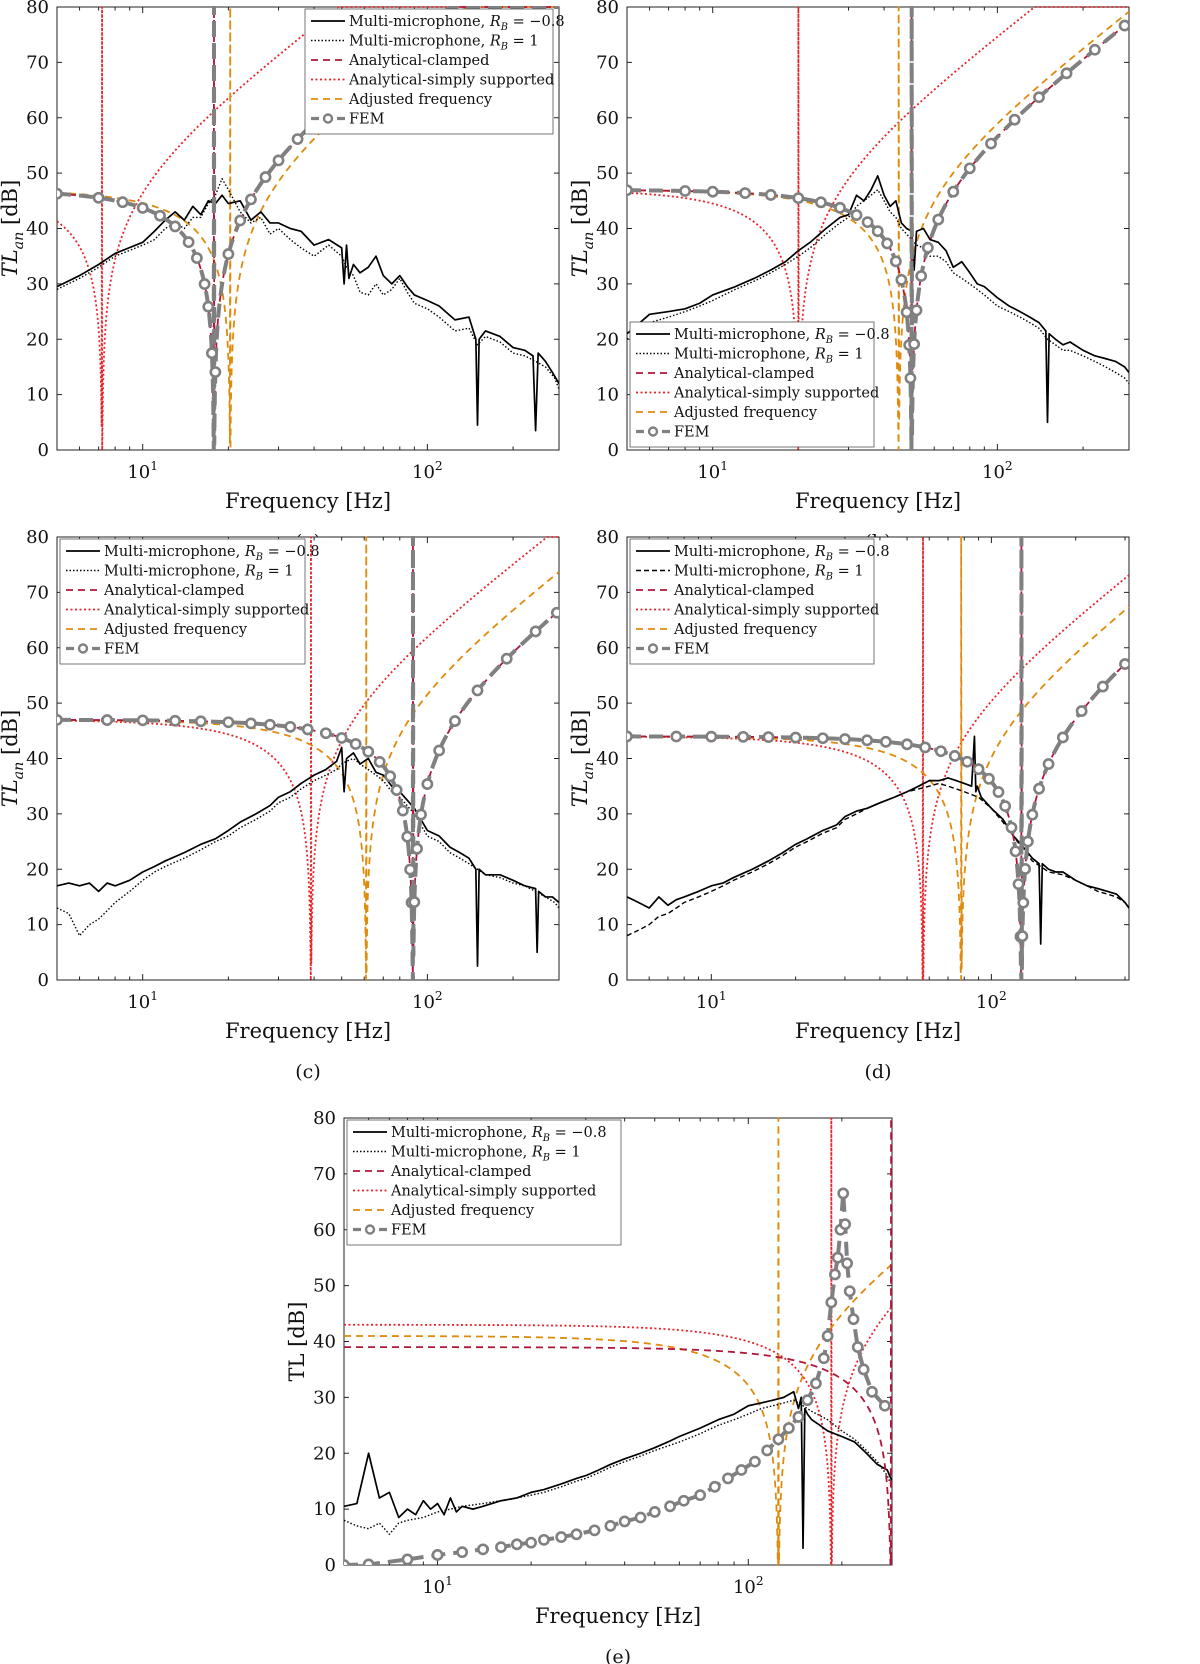  What do you see at coordinates (307, 1072) in the screenshot?
I see `figure-caption: (c)` at bounding box center [307, 1072].